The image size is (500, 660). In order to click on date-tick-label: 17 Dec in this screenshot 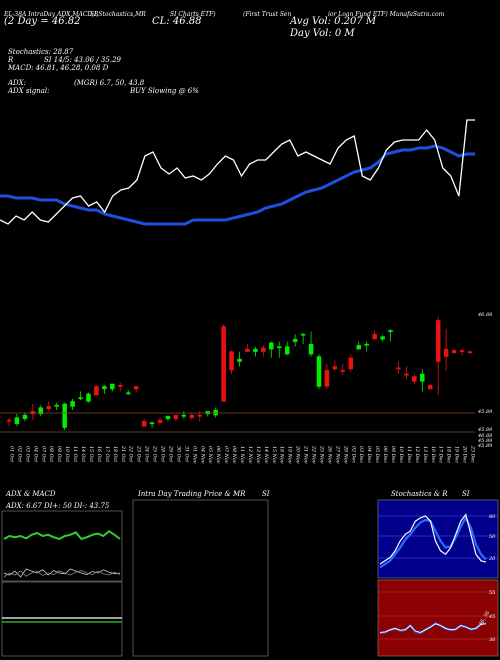, I will do `click(441, 454)`.